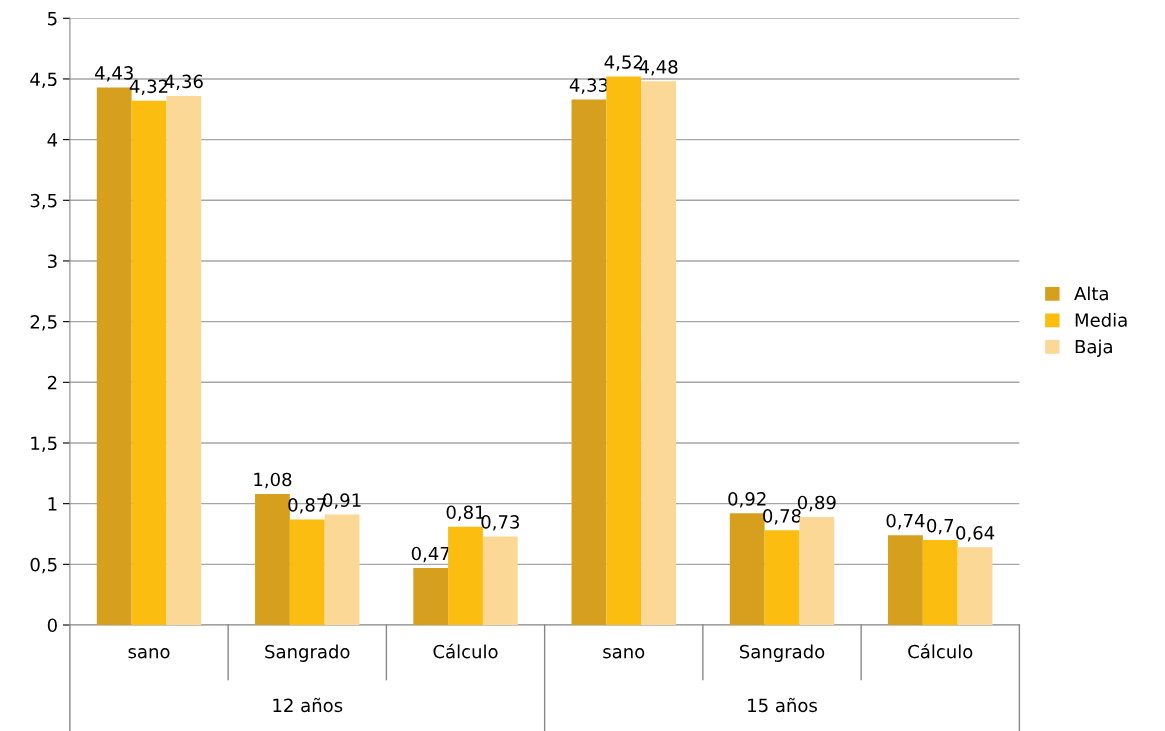 The image size is (1165, 731). What do you see at coordinates (43, 323) in the screenshot?
I see `y-tick-label: 2,5` at bounding box center [43, 323].